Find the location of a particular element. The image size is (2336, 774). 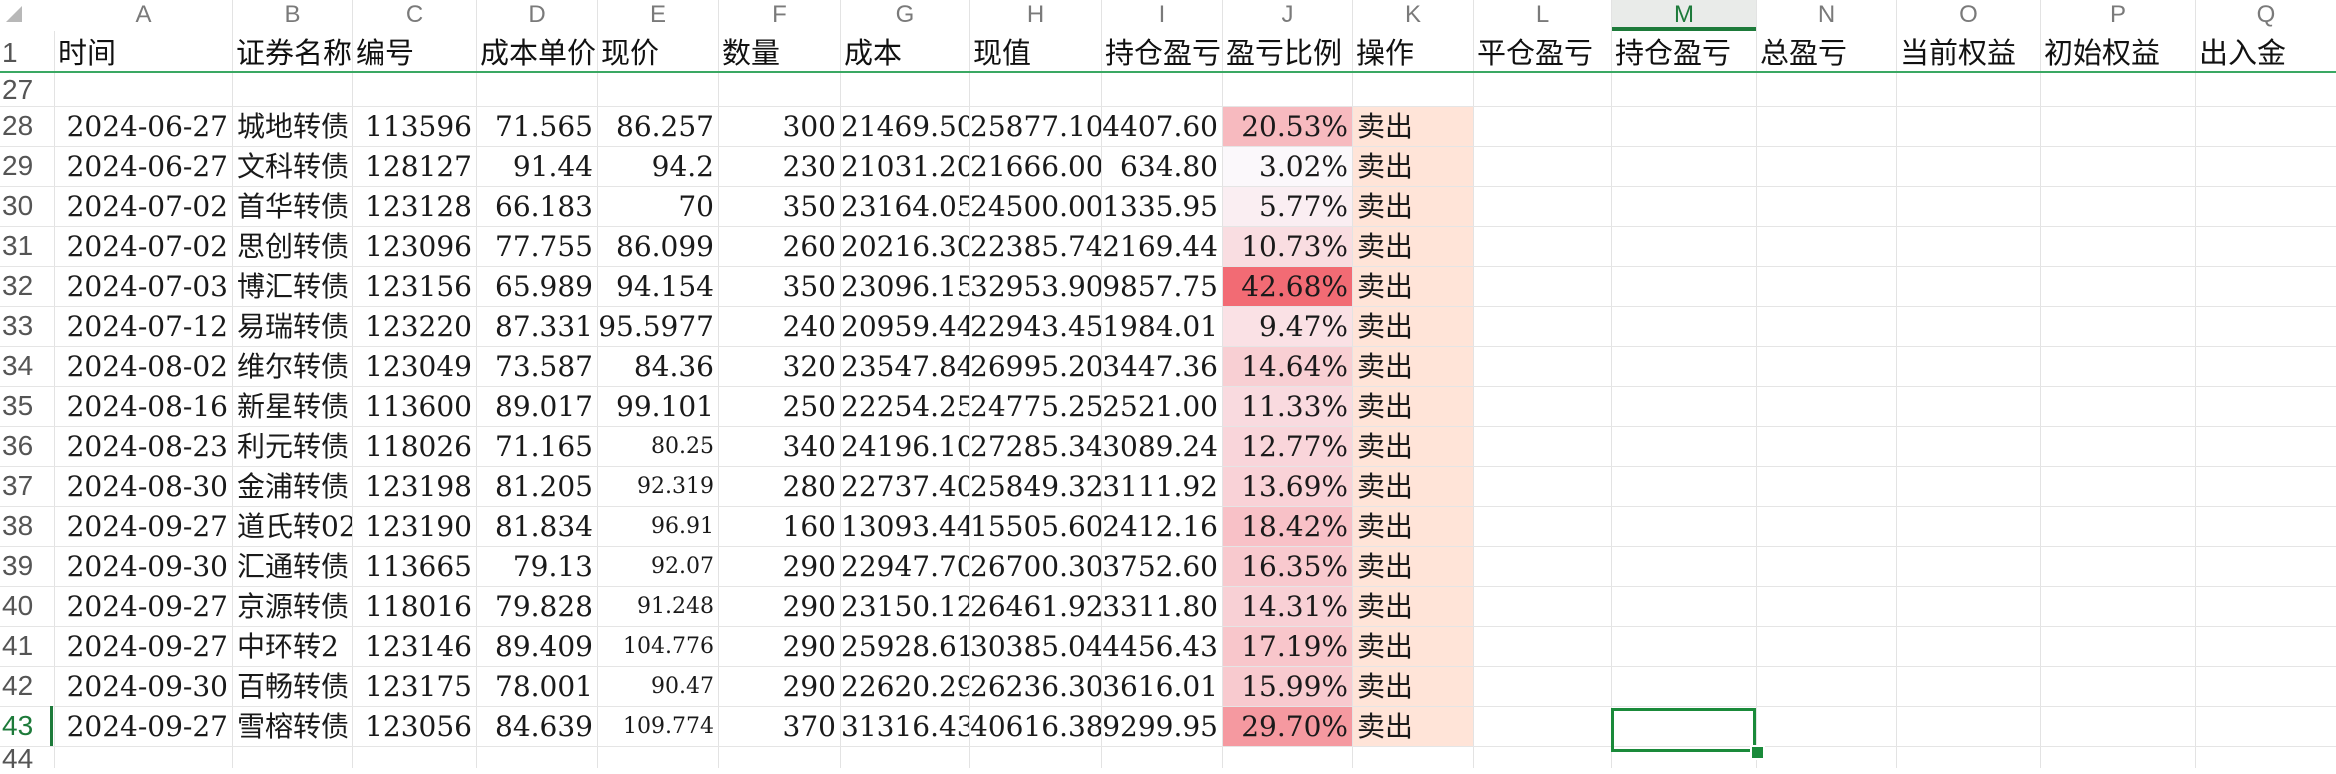

cell-ratio: 5.77% is located at coordinates (1287, 206).